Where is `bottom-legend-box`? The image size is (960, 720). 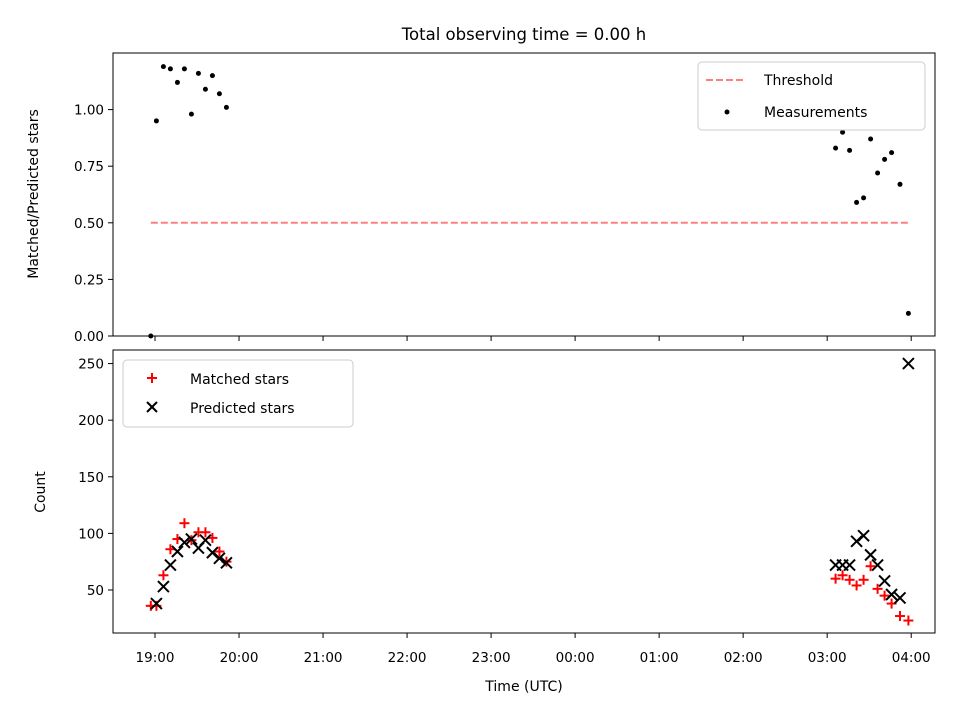
bottom-legend-box is located at coordinates (238, 393).